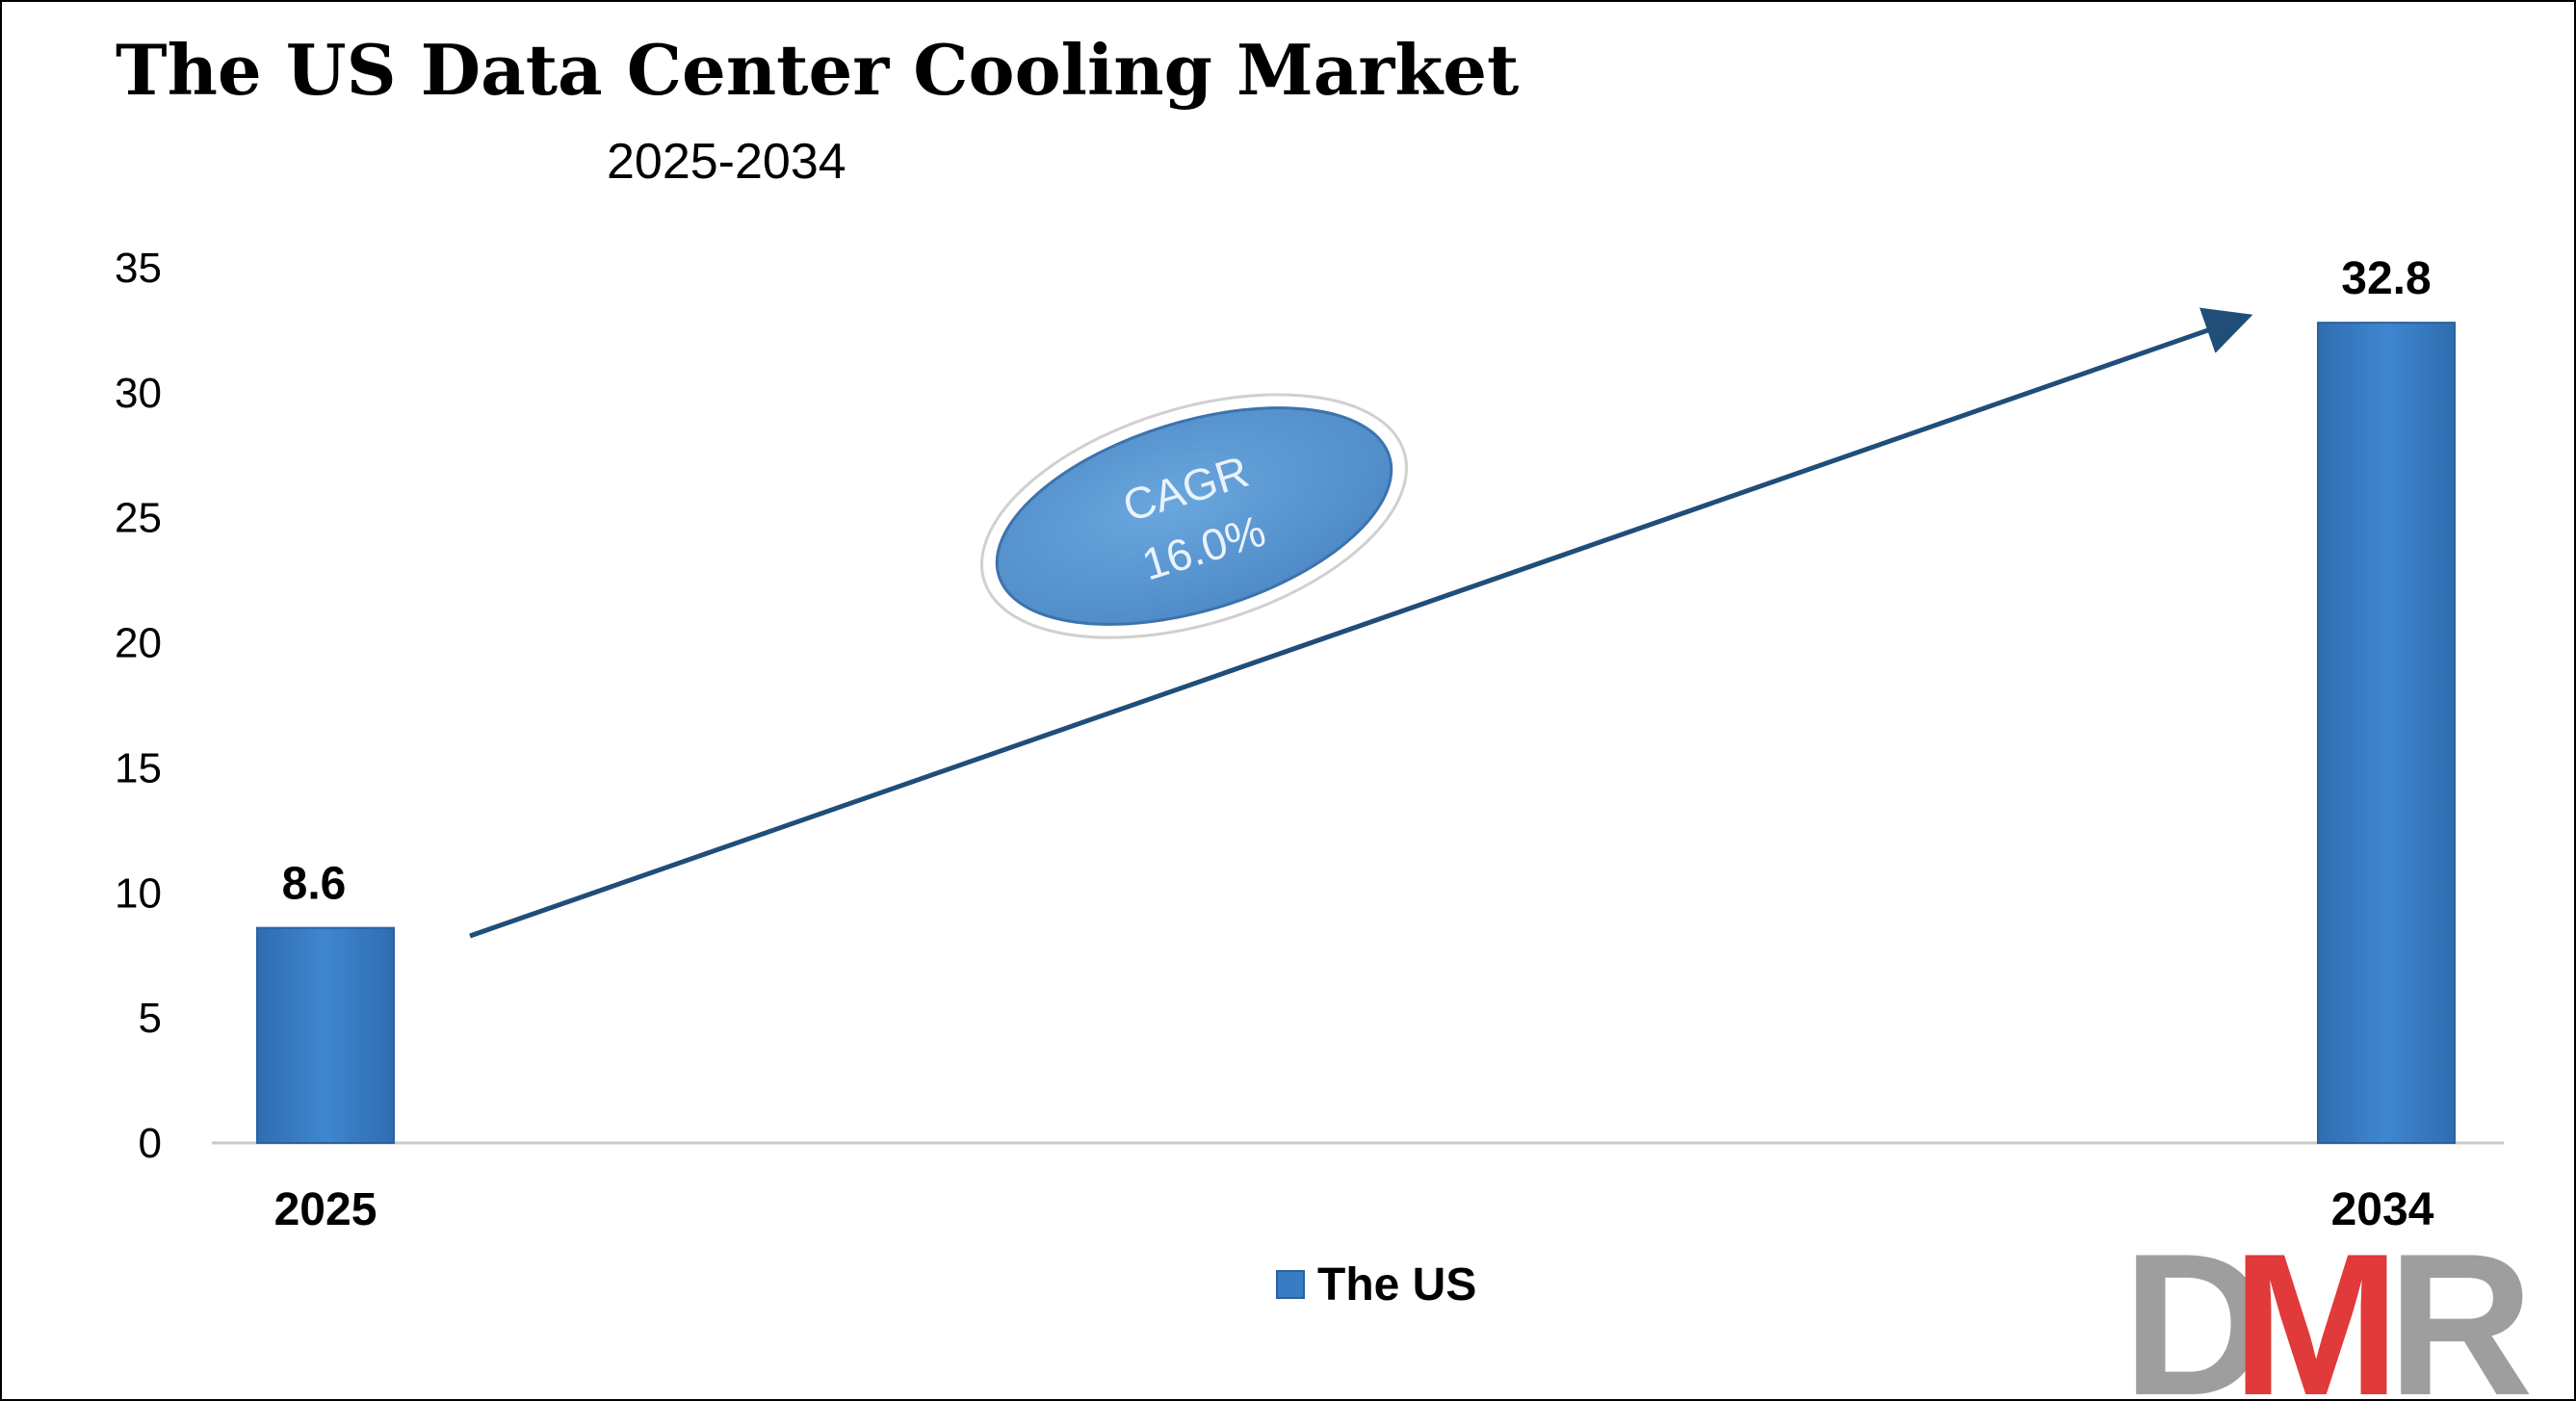 Image resolution: width=2576 pixels, height=1401 pixels. What do you see at coordinates (1290, 1284) in the screenshot?
I see `legend-swatch` at bounding box center [1290, 1284].